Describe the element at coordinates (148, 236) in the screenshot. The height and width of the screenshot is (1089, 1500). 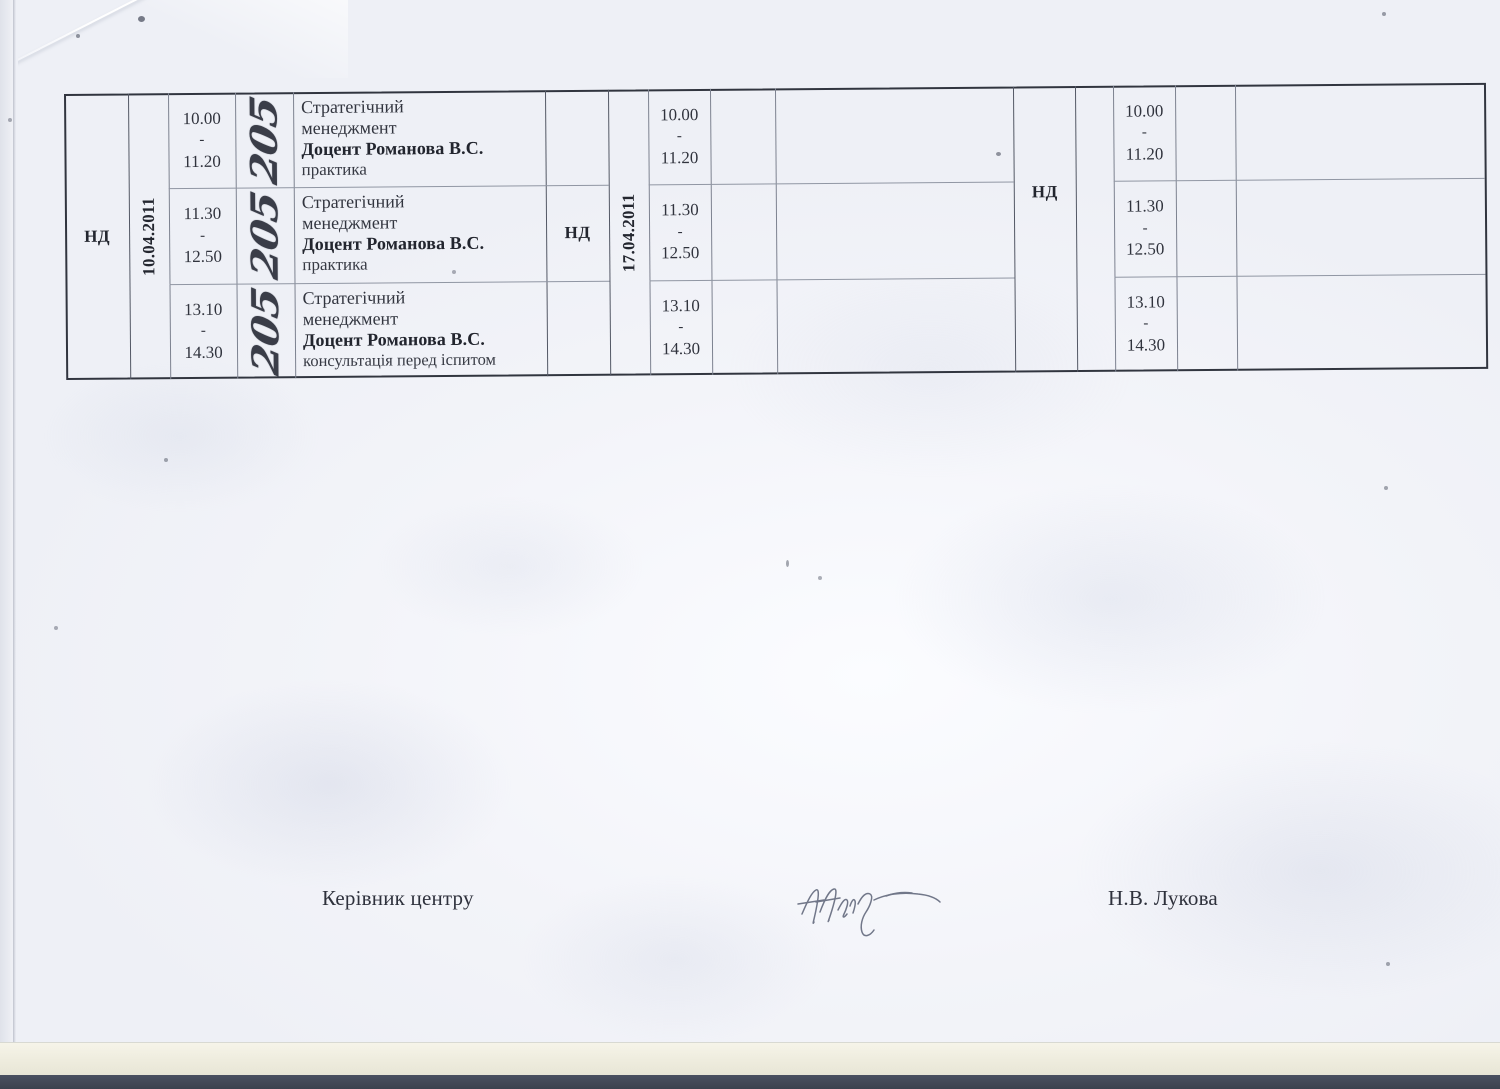
I see `date-label-group-1: 10.04.2011` at that location.